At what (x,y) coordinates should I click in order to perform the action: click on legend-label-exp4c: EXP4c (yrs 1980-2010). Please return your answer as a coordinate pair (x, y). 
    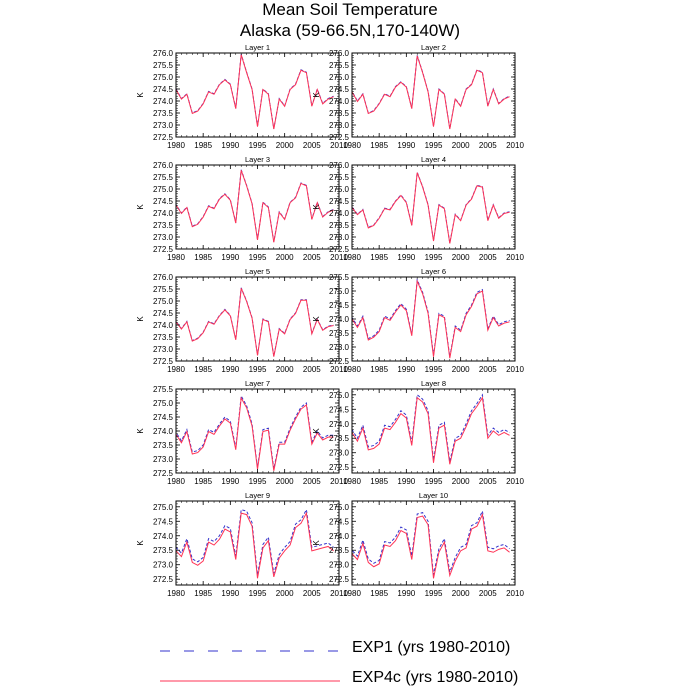
    Looking at the image, I should click on (435, 677).